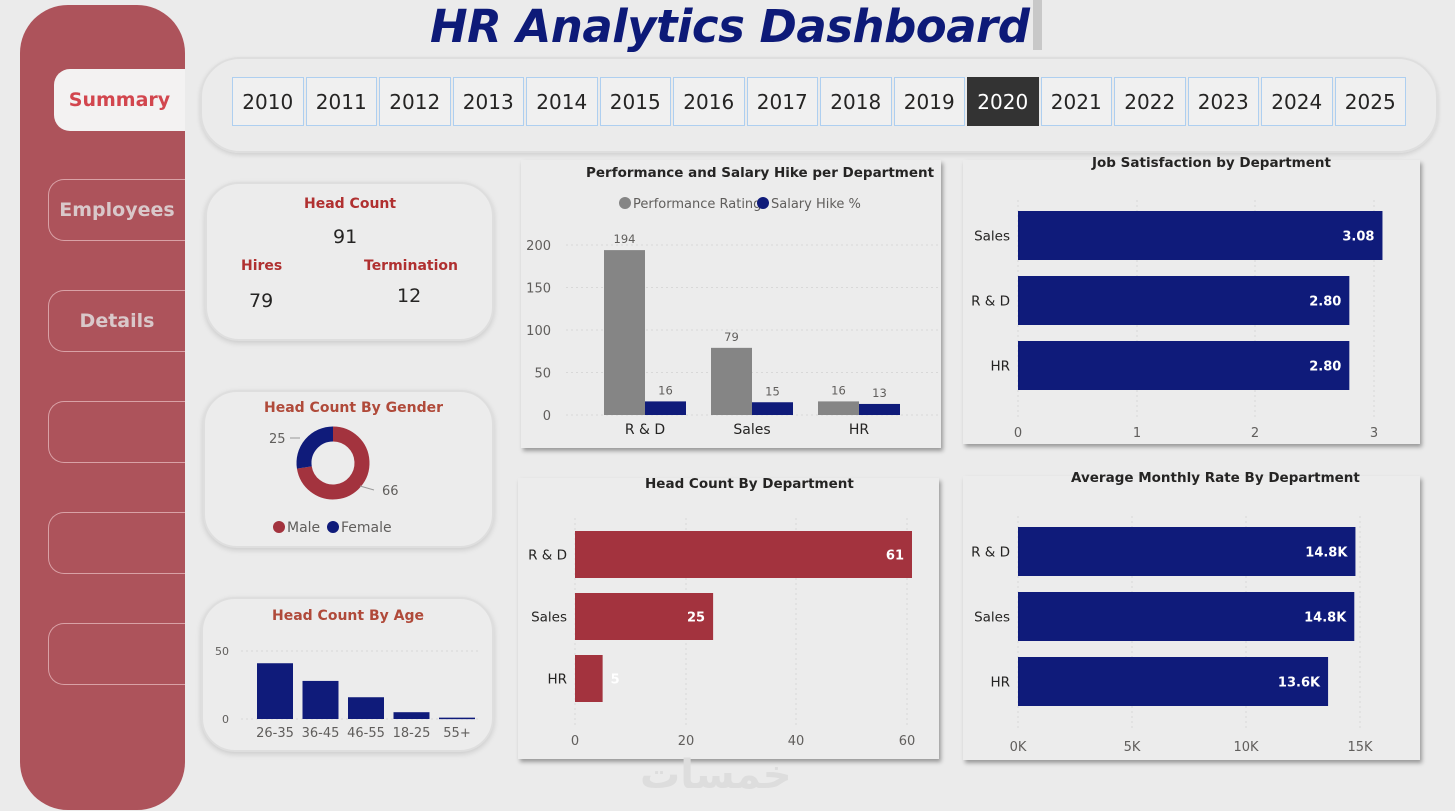 The width and height of the screenshot is (1455, 811). Describe the element at coordinates (696, 618) in the screenshot. I see `hcdept-svg-datalabel-1: 25` at that location.